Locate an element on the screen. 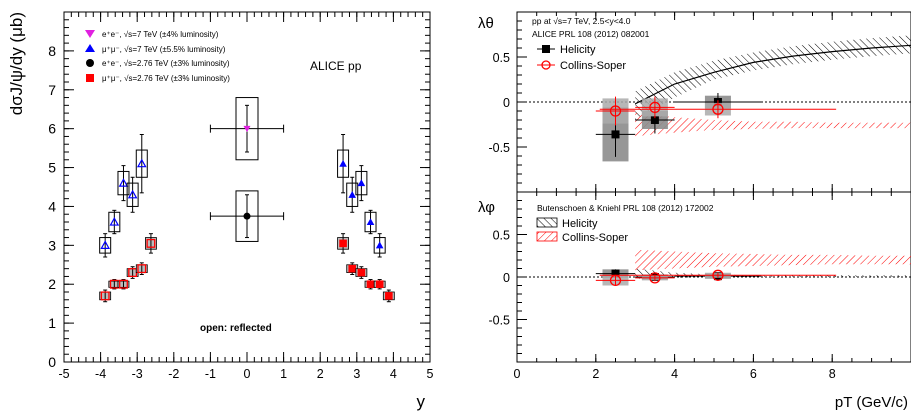 The height and width of the screenshot is (414, 911). right-x-tick-label: 0 is located at coordinates (517, 374).